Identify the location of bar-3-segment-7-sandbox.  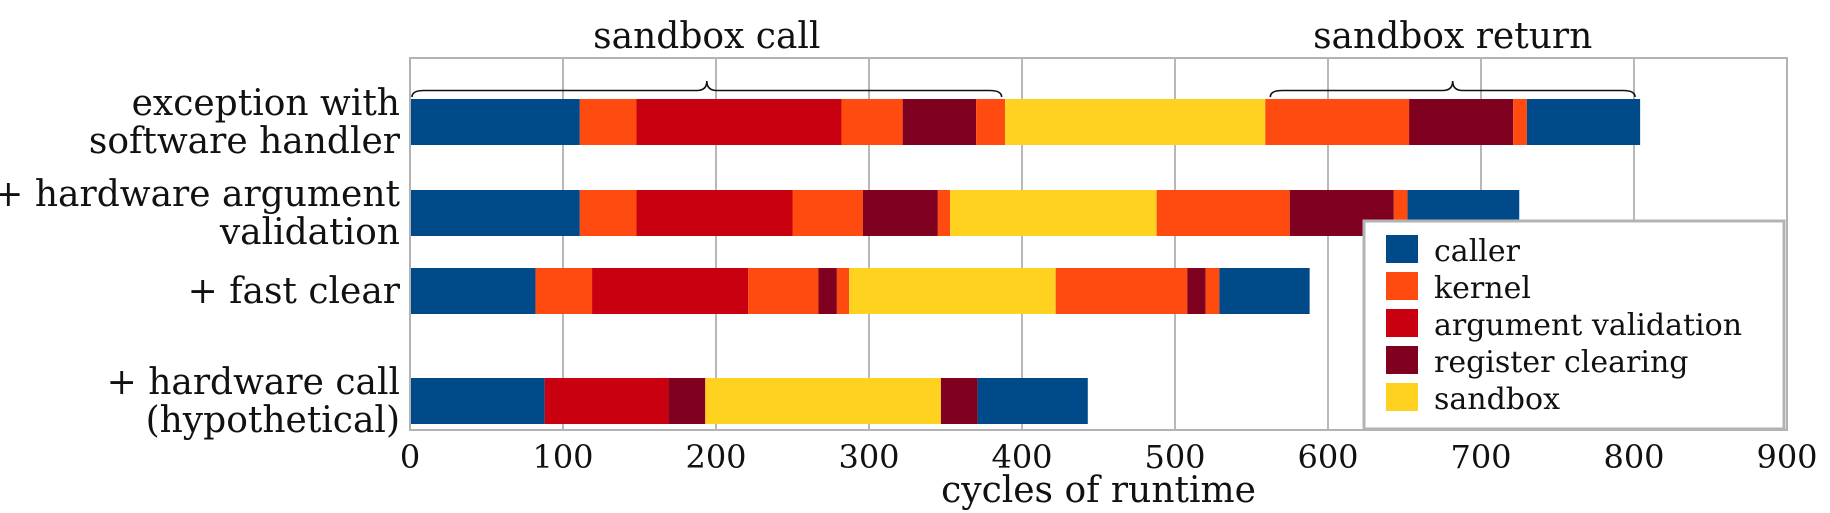
(952, 291).